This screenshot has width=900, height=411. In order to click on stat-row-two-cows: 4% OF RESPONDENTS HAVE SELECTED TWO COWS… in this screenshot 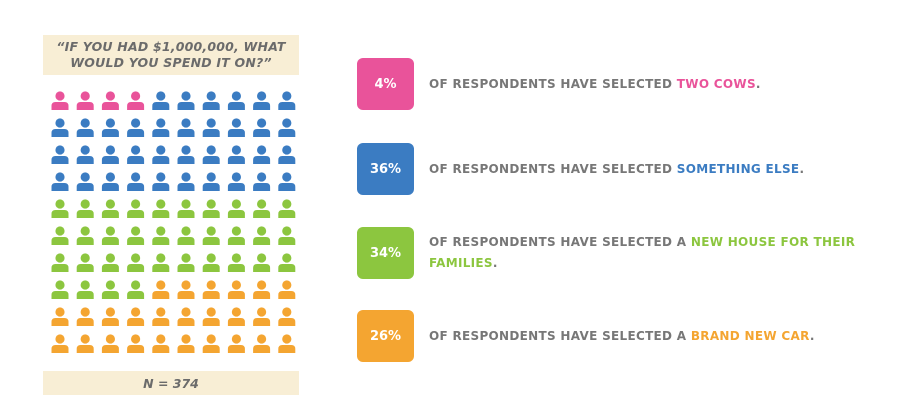, I will do `click(627, 84)`.